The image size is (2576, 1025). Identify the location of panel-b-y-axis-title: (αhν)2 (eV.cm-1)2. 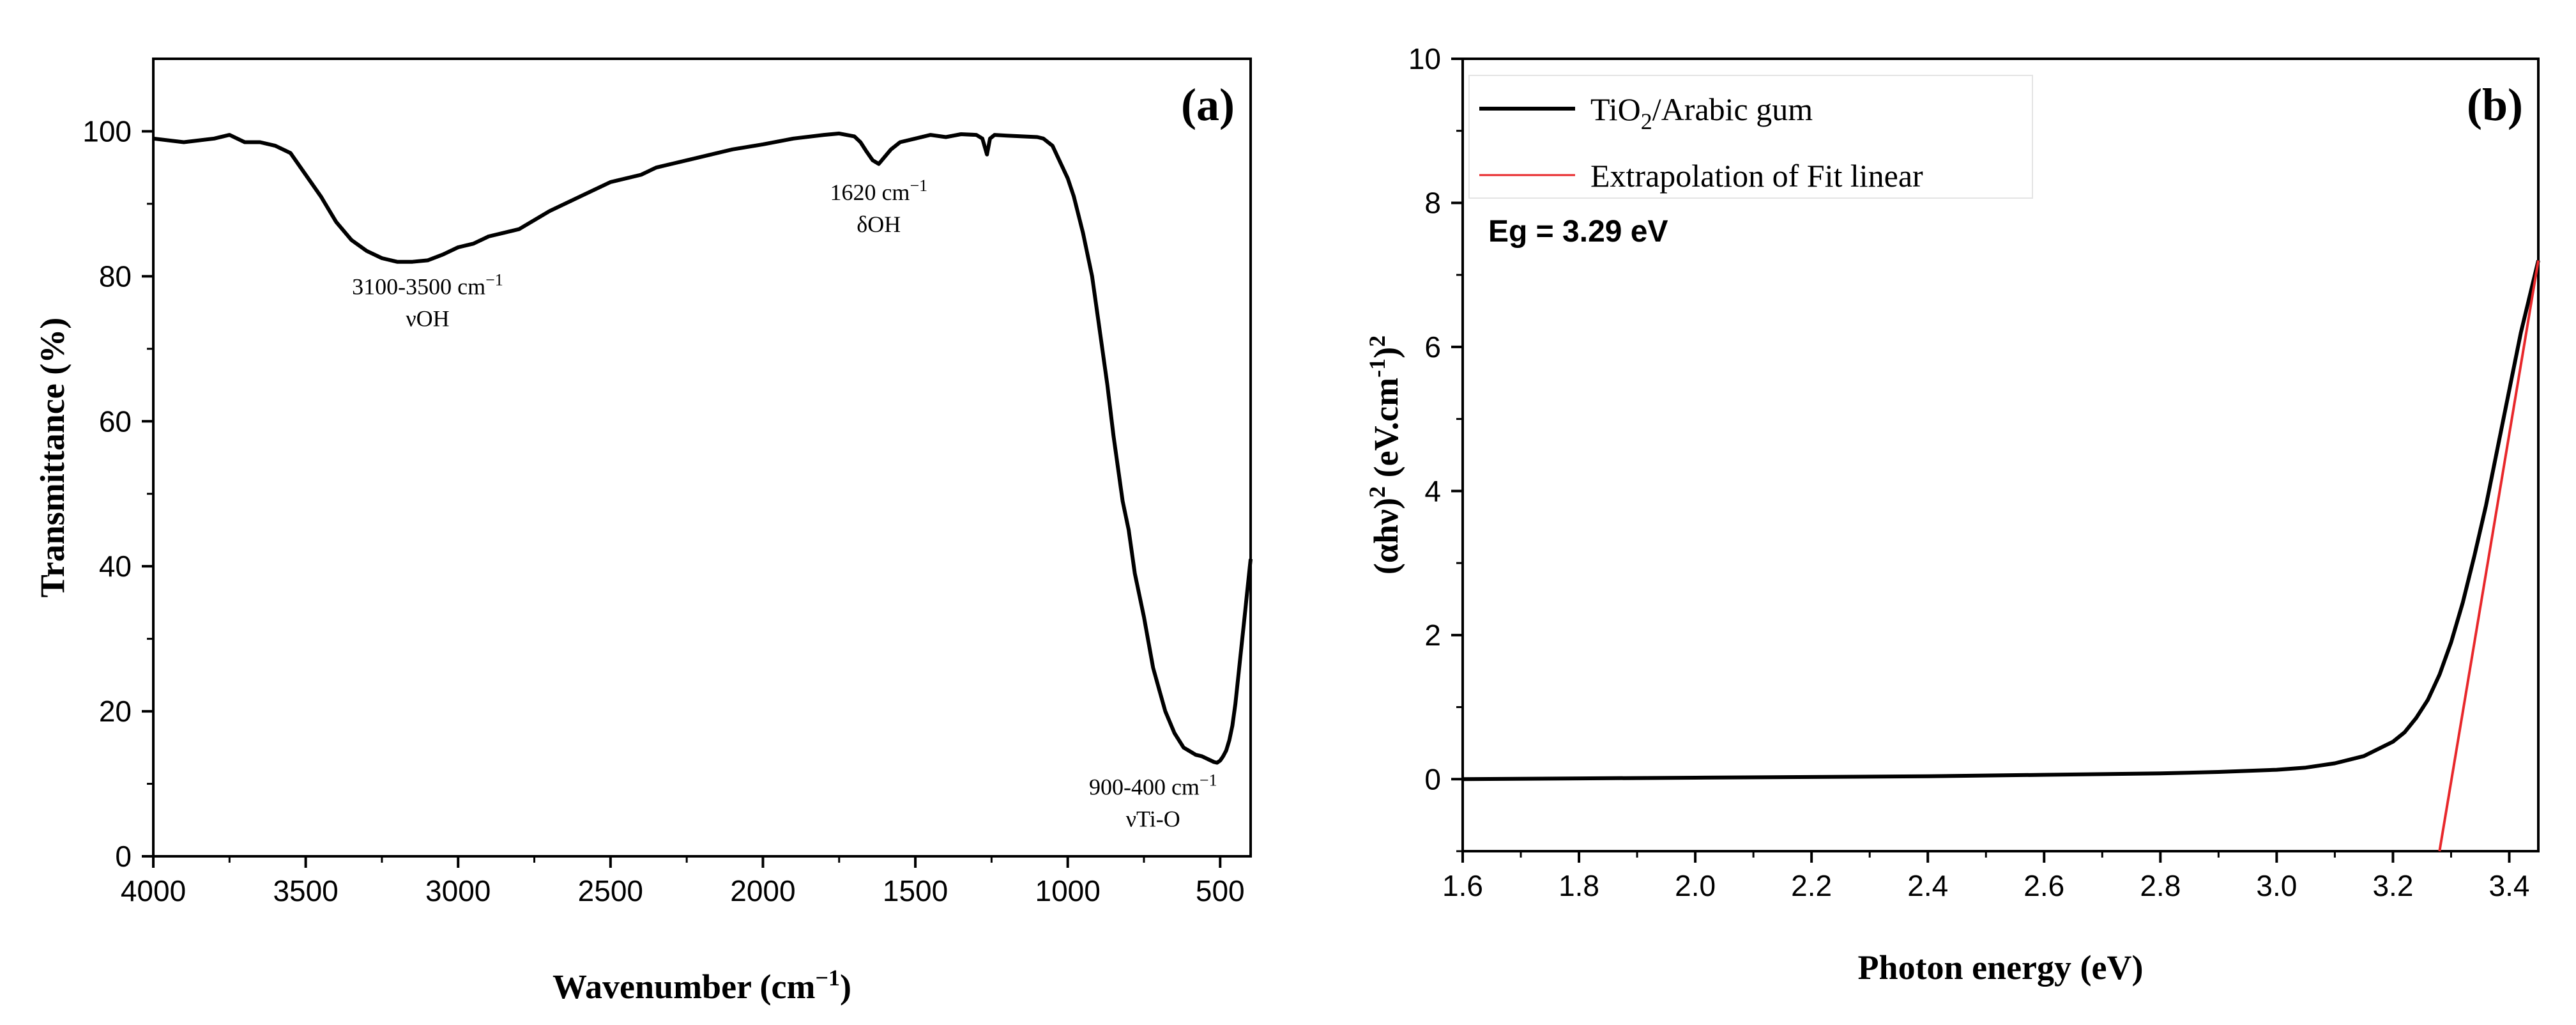
(1385, 454).